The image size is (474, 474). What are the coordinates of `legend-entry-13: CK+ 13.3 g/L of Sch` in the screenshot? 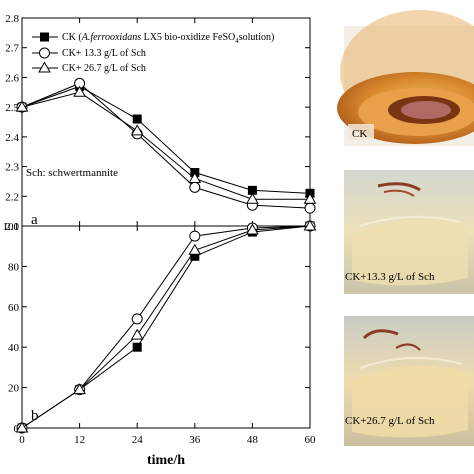 It's located at (89, 53).